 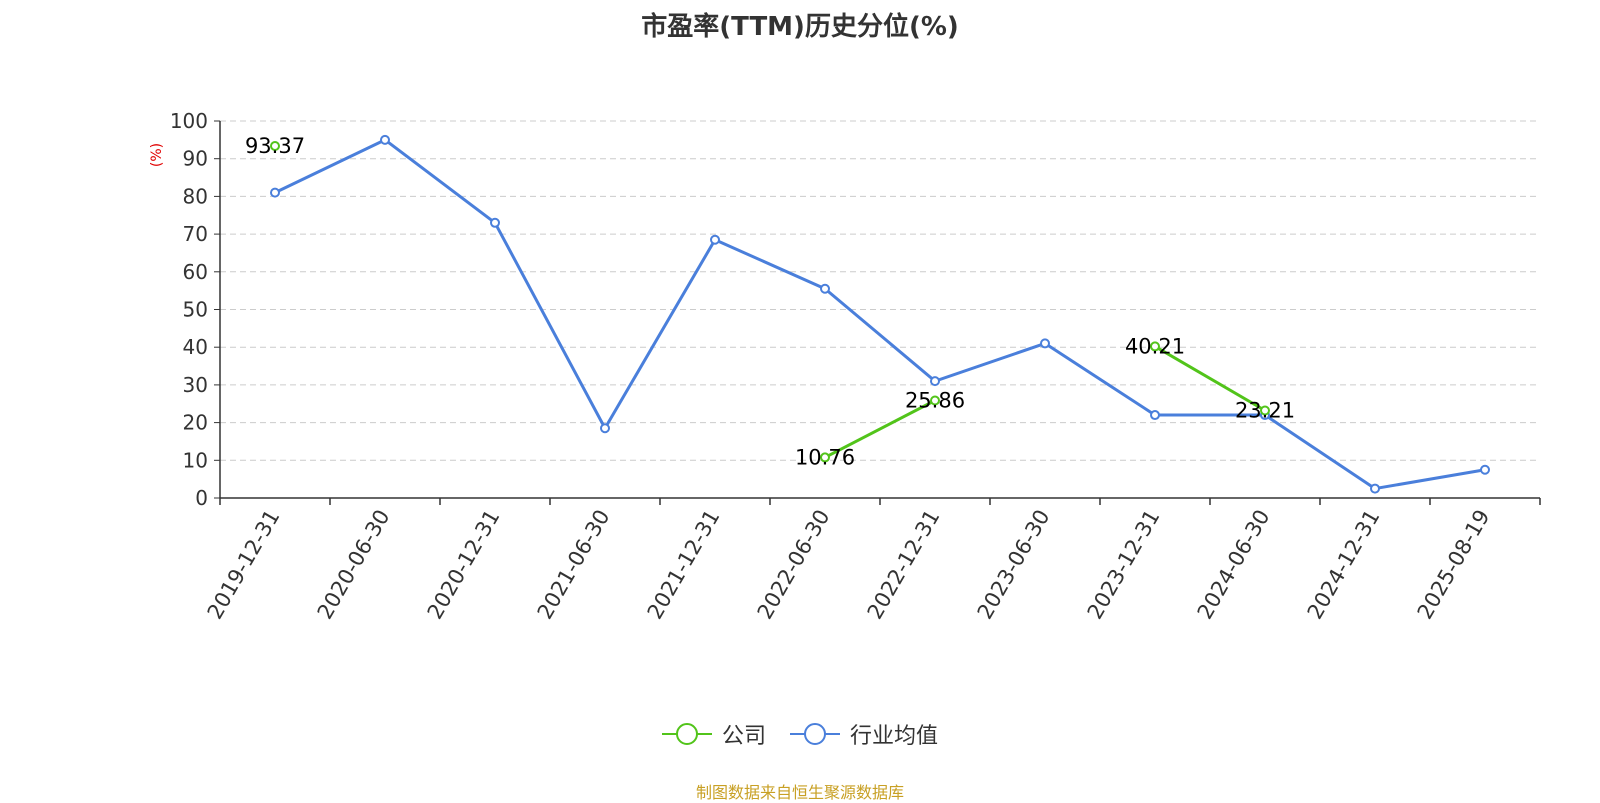 What do you see at coordinates (800, 27) in the screenshot?
I see `chart-title: 市盈率(TTM)历史分位(%)` at bounding box center [800, 27].